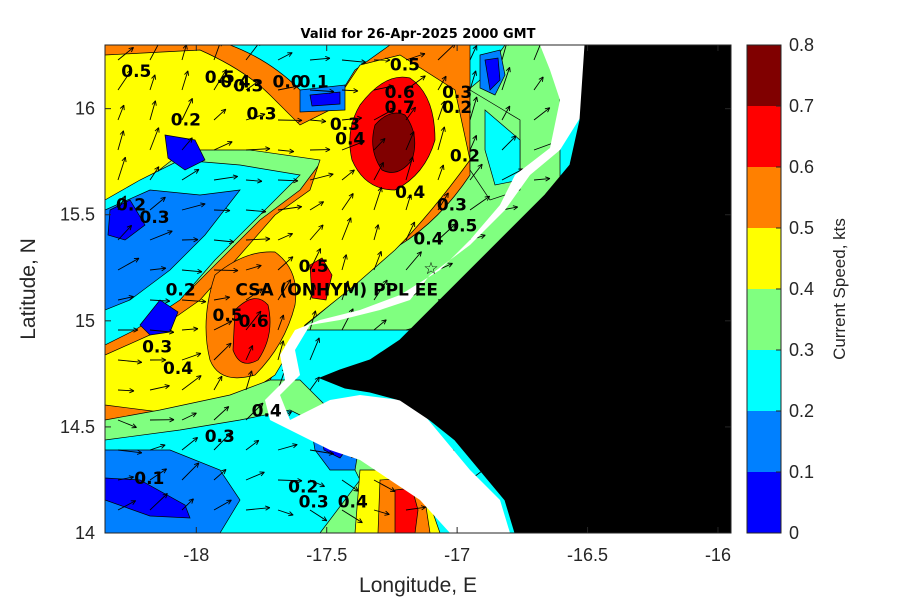 The width and height of the screenshot is (900, 600). What do you see at coordinates (801, 350) in the screenshot?
I see `colorbar-tick-label: 0.3` at bounding box center [801, 350].